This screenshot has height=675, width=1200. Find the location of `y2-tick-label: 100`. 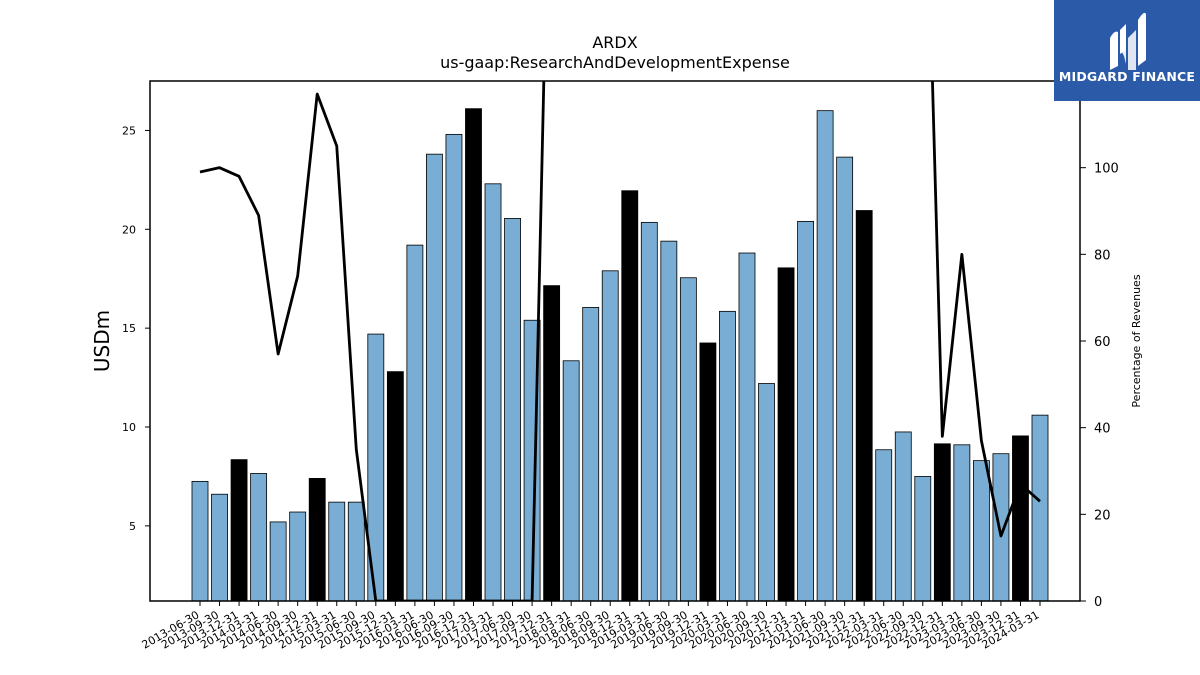

y2-tick-label: 100 is located at coordinates (1106, 169).